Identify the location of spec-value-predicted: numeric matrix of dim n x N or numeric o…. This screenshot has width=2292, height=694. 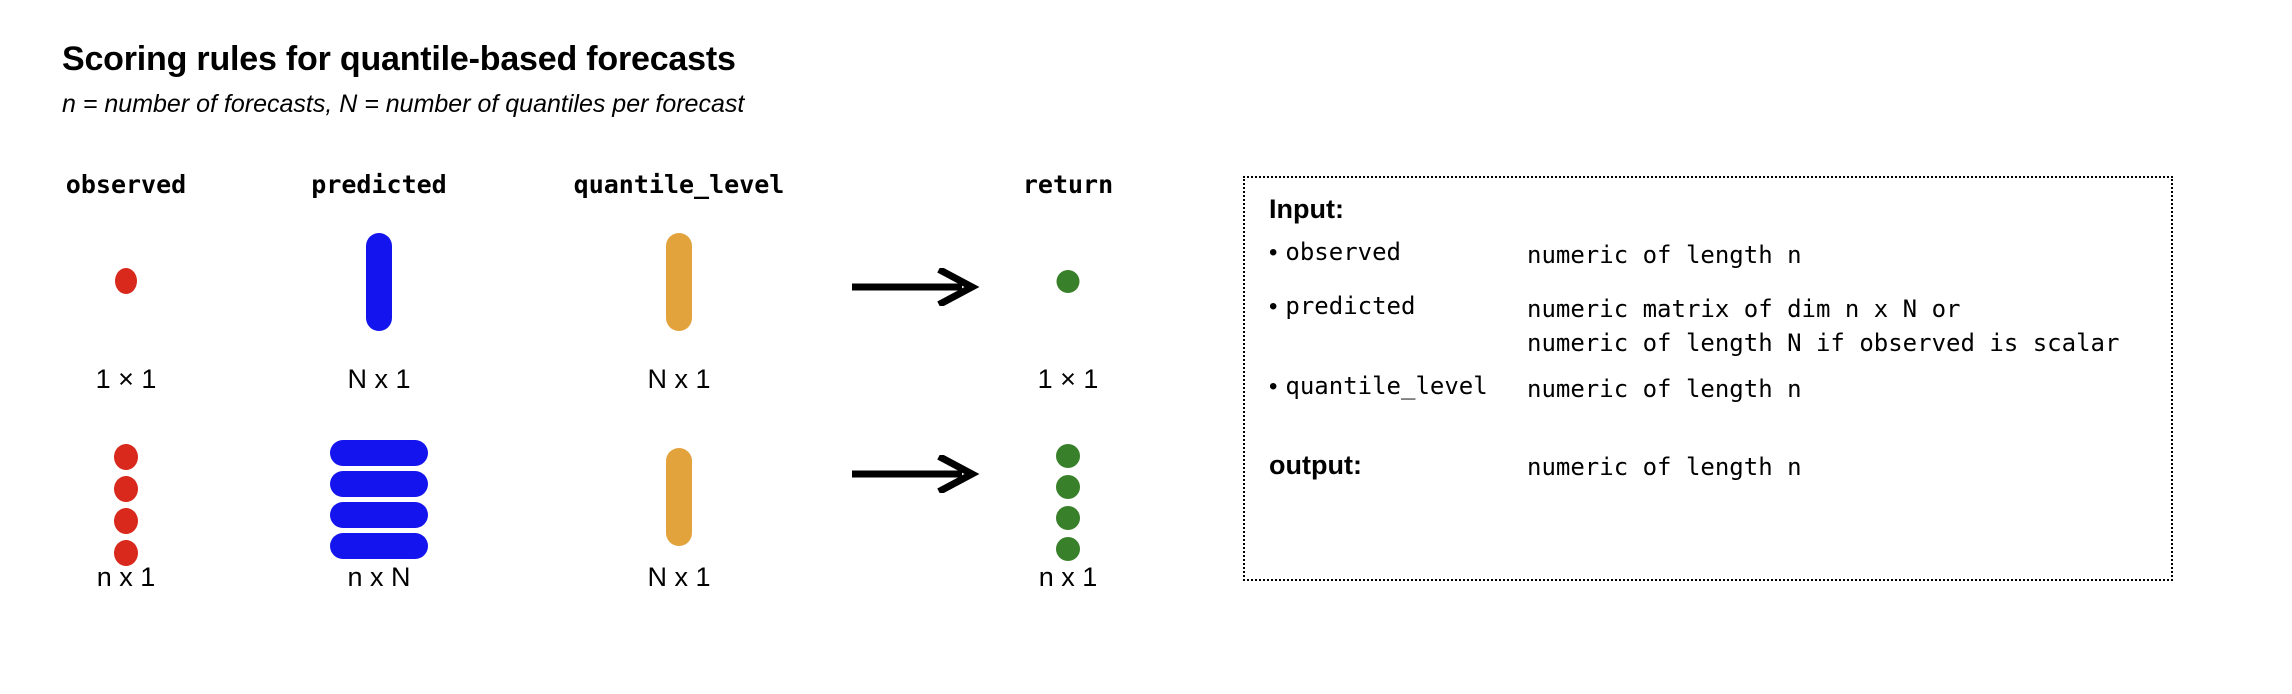
(1823, 326).